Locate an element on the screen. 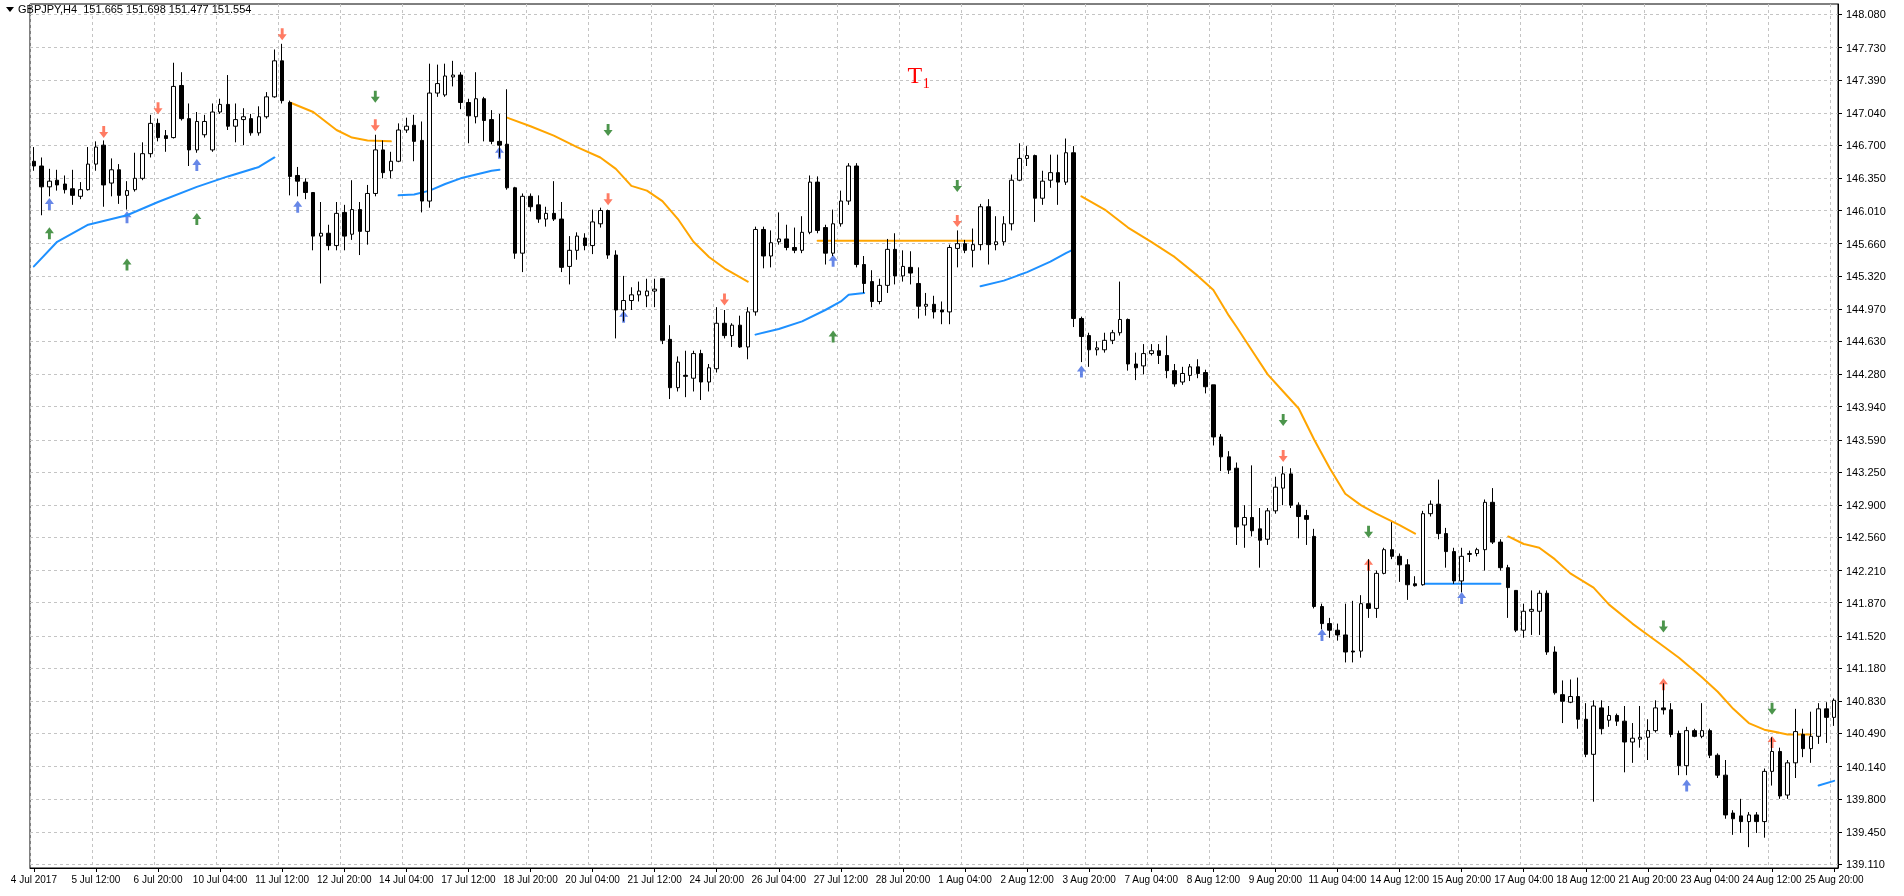 This screenshot has height=896, width=1904. x-tick-label: 5 Jul 12:00 is located at coordinates (96, 879).